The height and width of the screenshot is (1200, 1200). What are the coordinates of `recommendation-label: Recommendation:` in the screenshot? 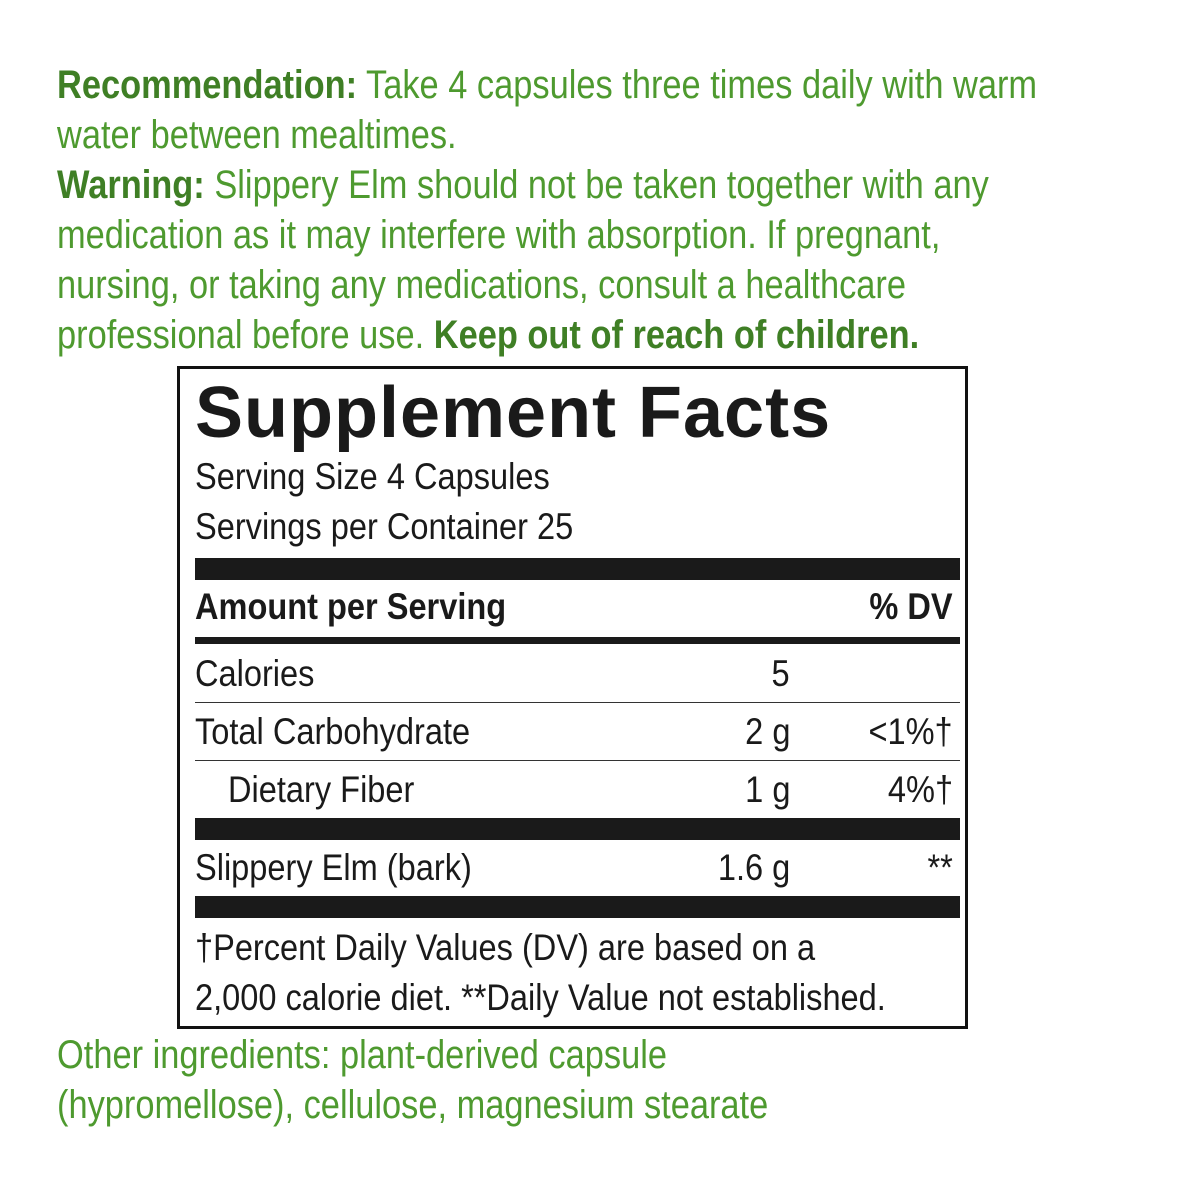 It's located at (207, 85).